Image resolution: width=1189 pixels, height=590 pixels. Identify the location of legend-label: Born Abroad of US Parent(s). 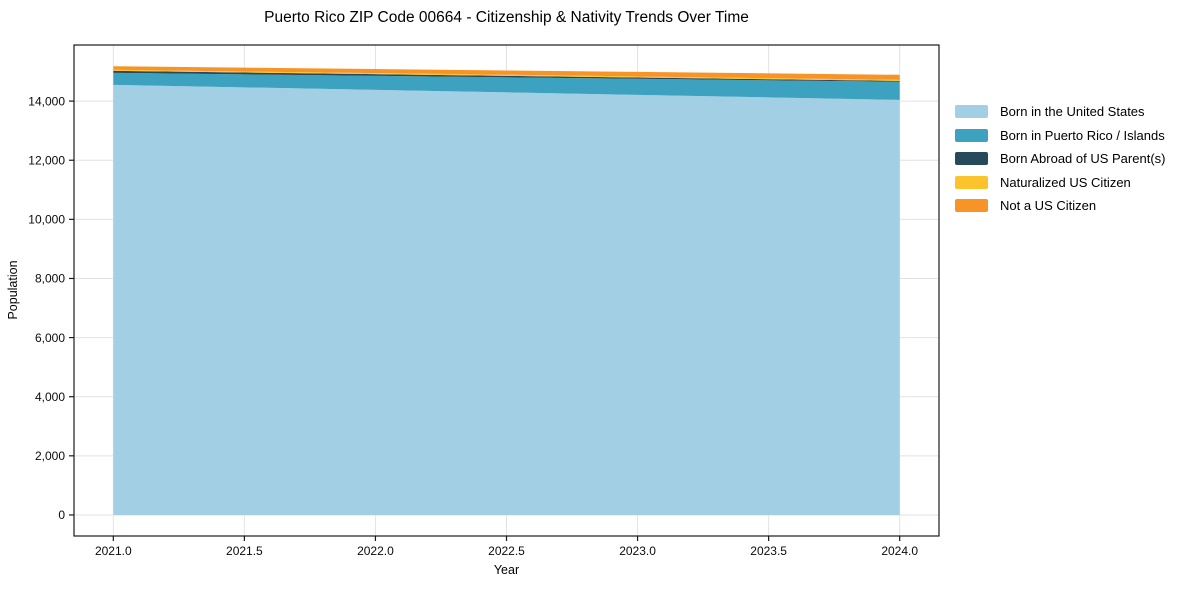
(1083, 159).